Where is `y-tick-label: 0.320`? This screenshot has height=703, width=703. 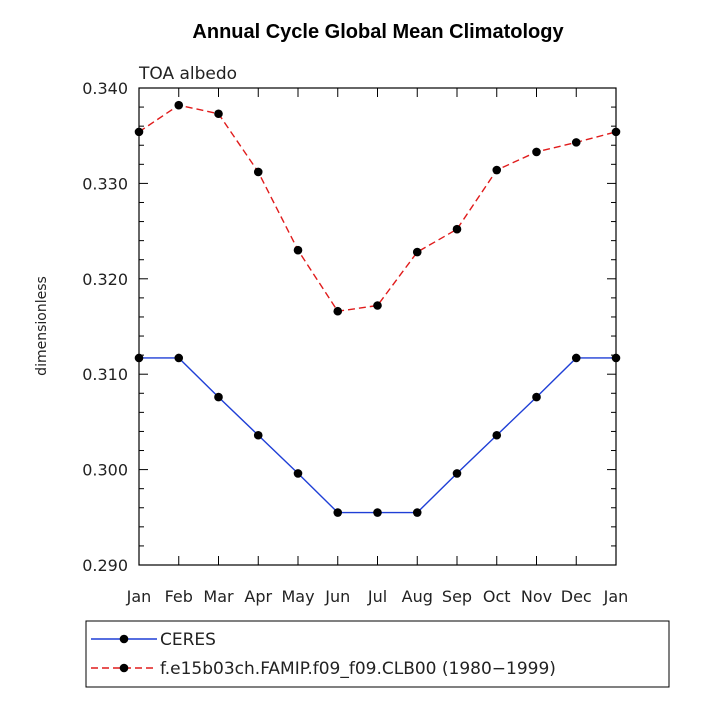
y-tick-label: 0.320 is located at coordinates (105, 279).